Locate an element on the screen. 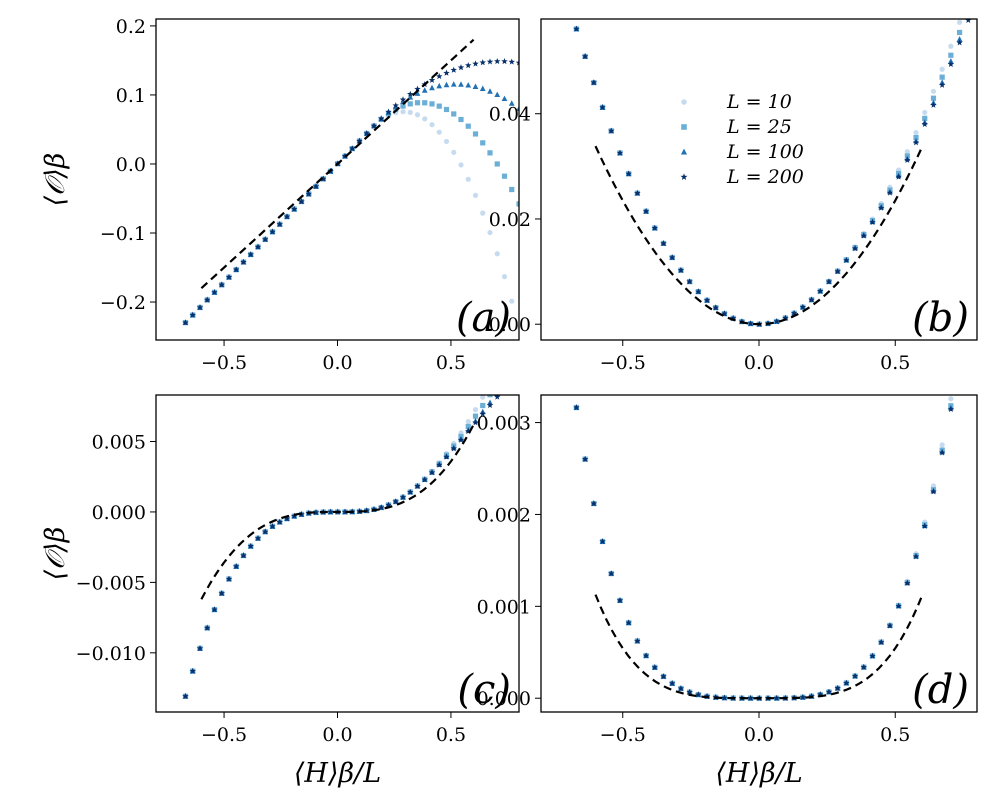 This screenshot has width=997, height=810. series-group is located at coordinates (764, 548).